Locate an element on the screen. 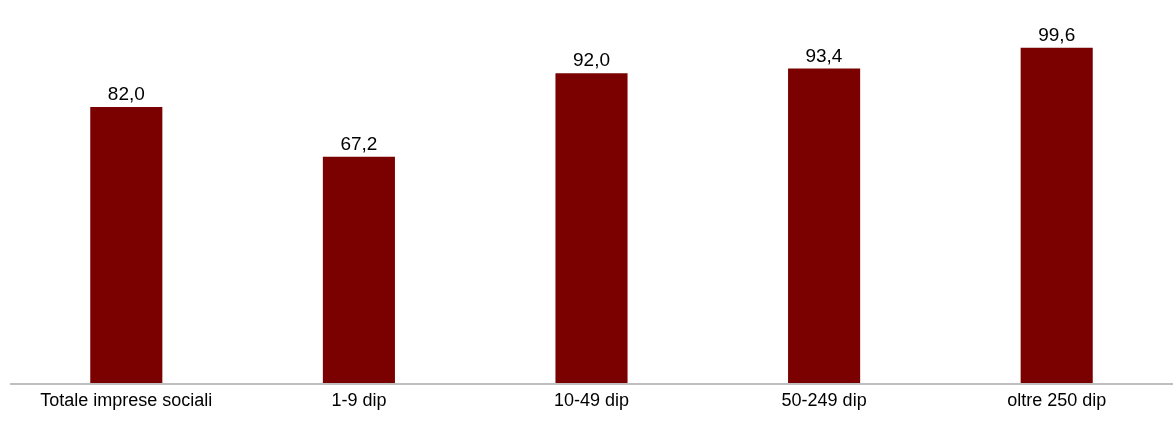  x-tick-label: Totale imprese sociali is located at coordinates (126, 400).